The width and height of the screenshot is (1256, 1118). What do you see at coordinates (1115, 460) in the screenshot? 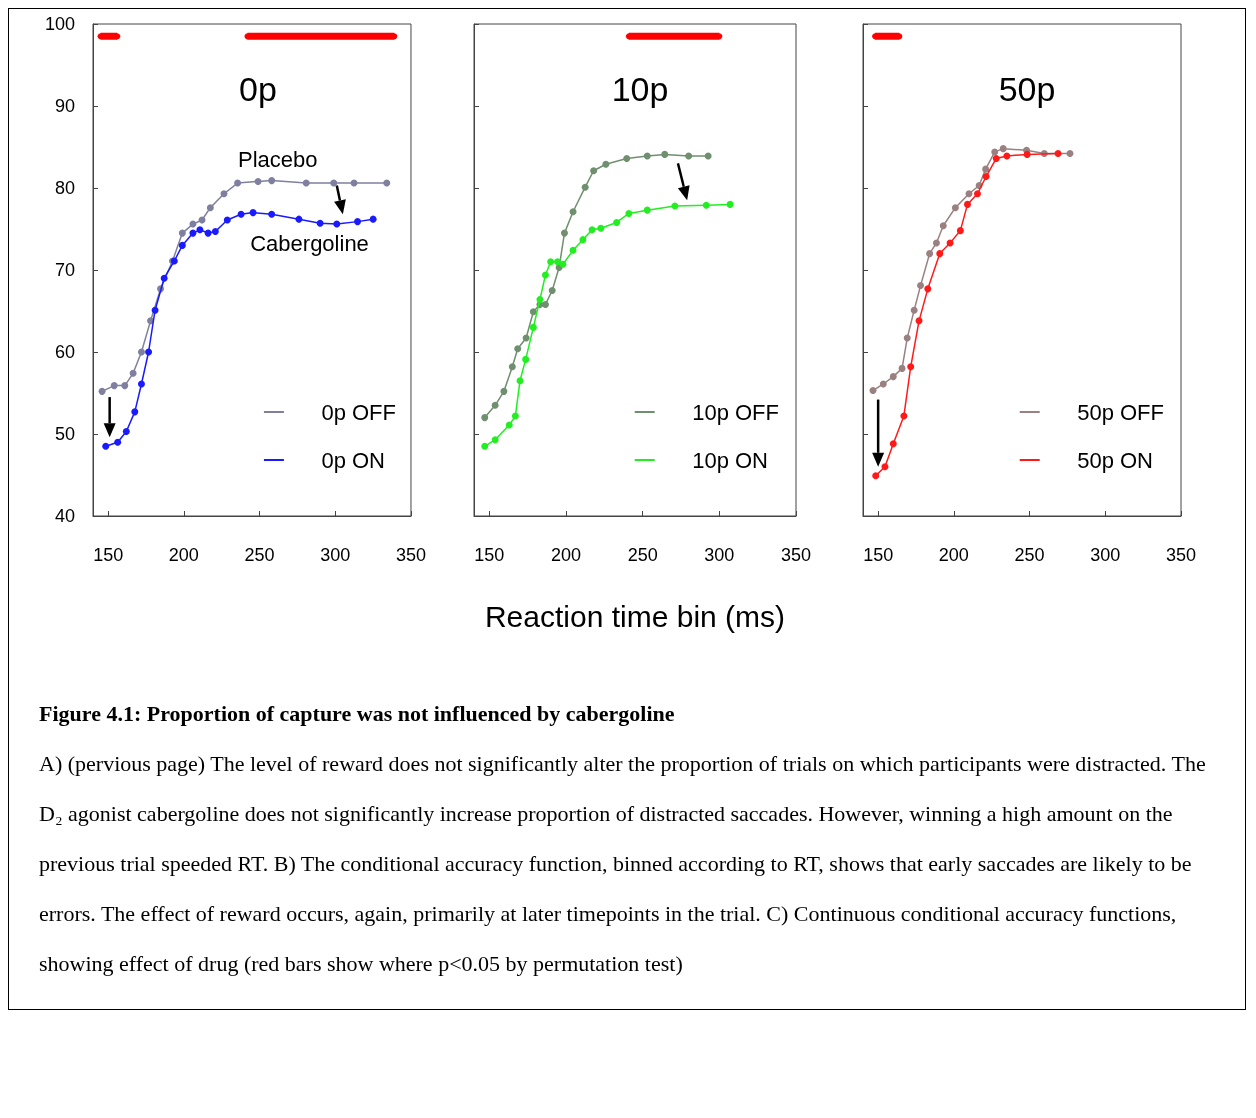
I see `legend-label: 50p ON` at bounding box center [1115, 460].